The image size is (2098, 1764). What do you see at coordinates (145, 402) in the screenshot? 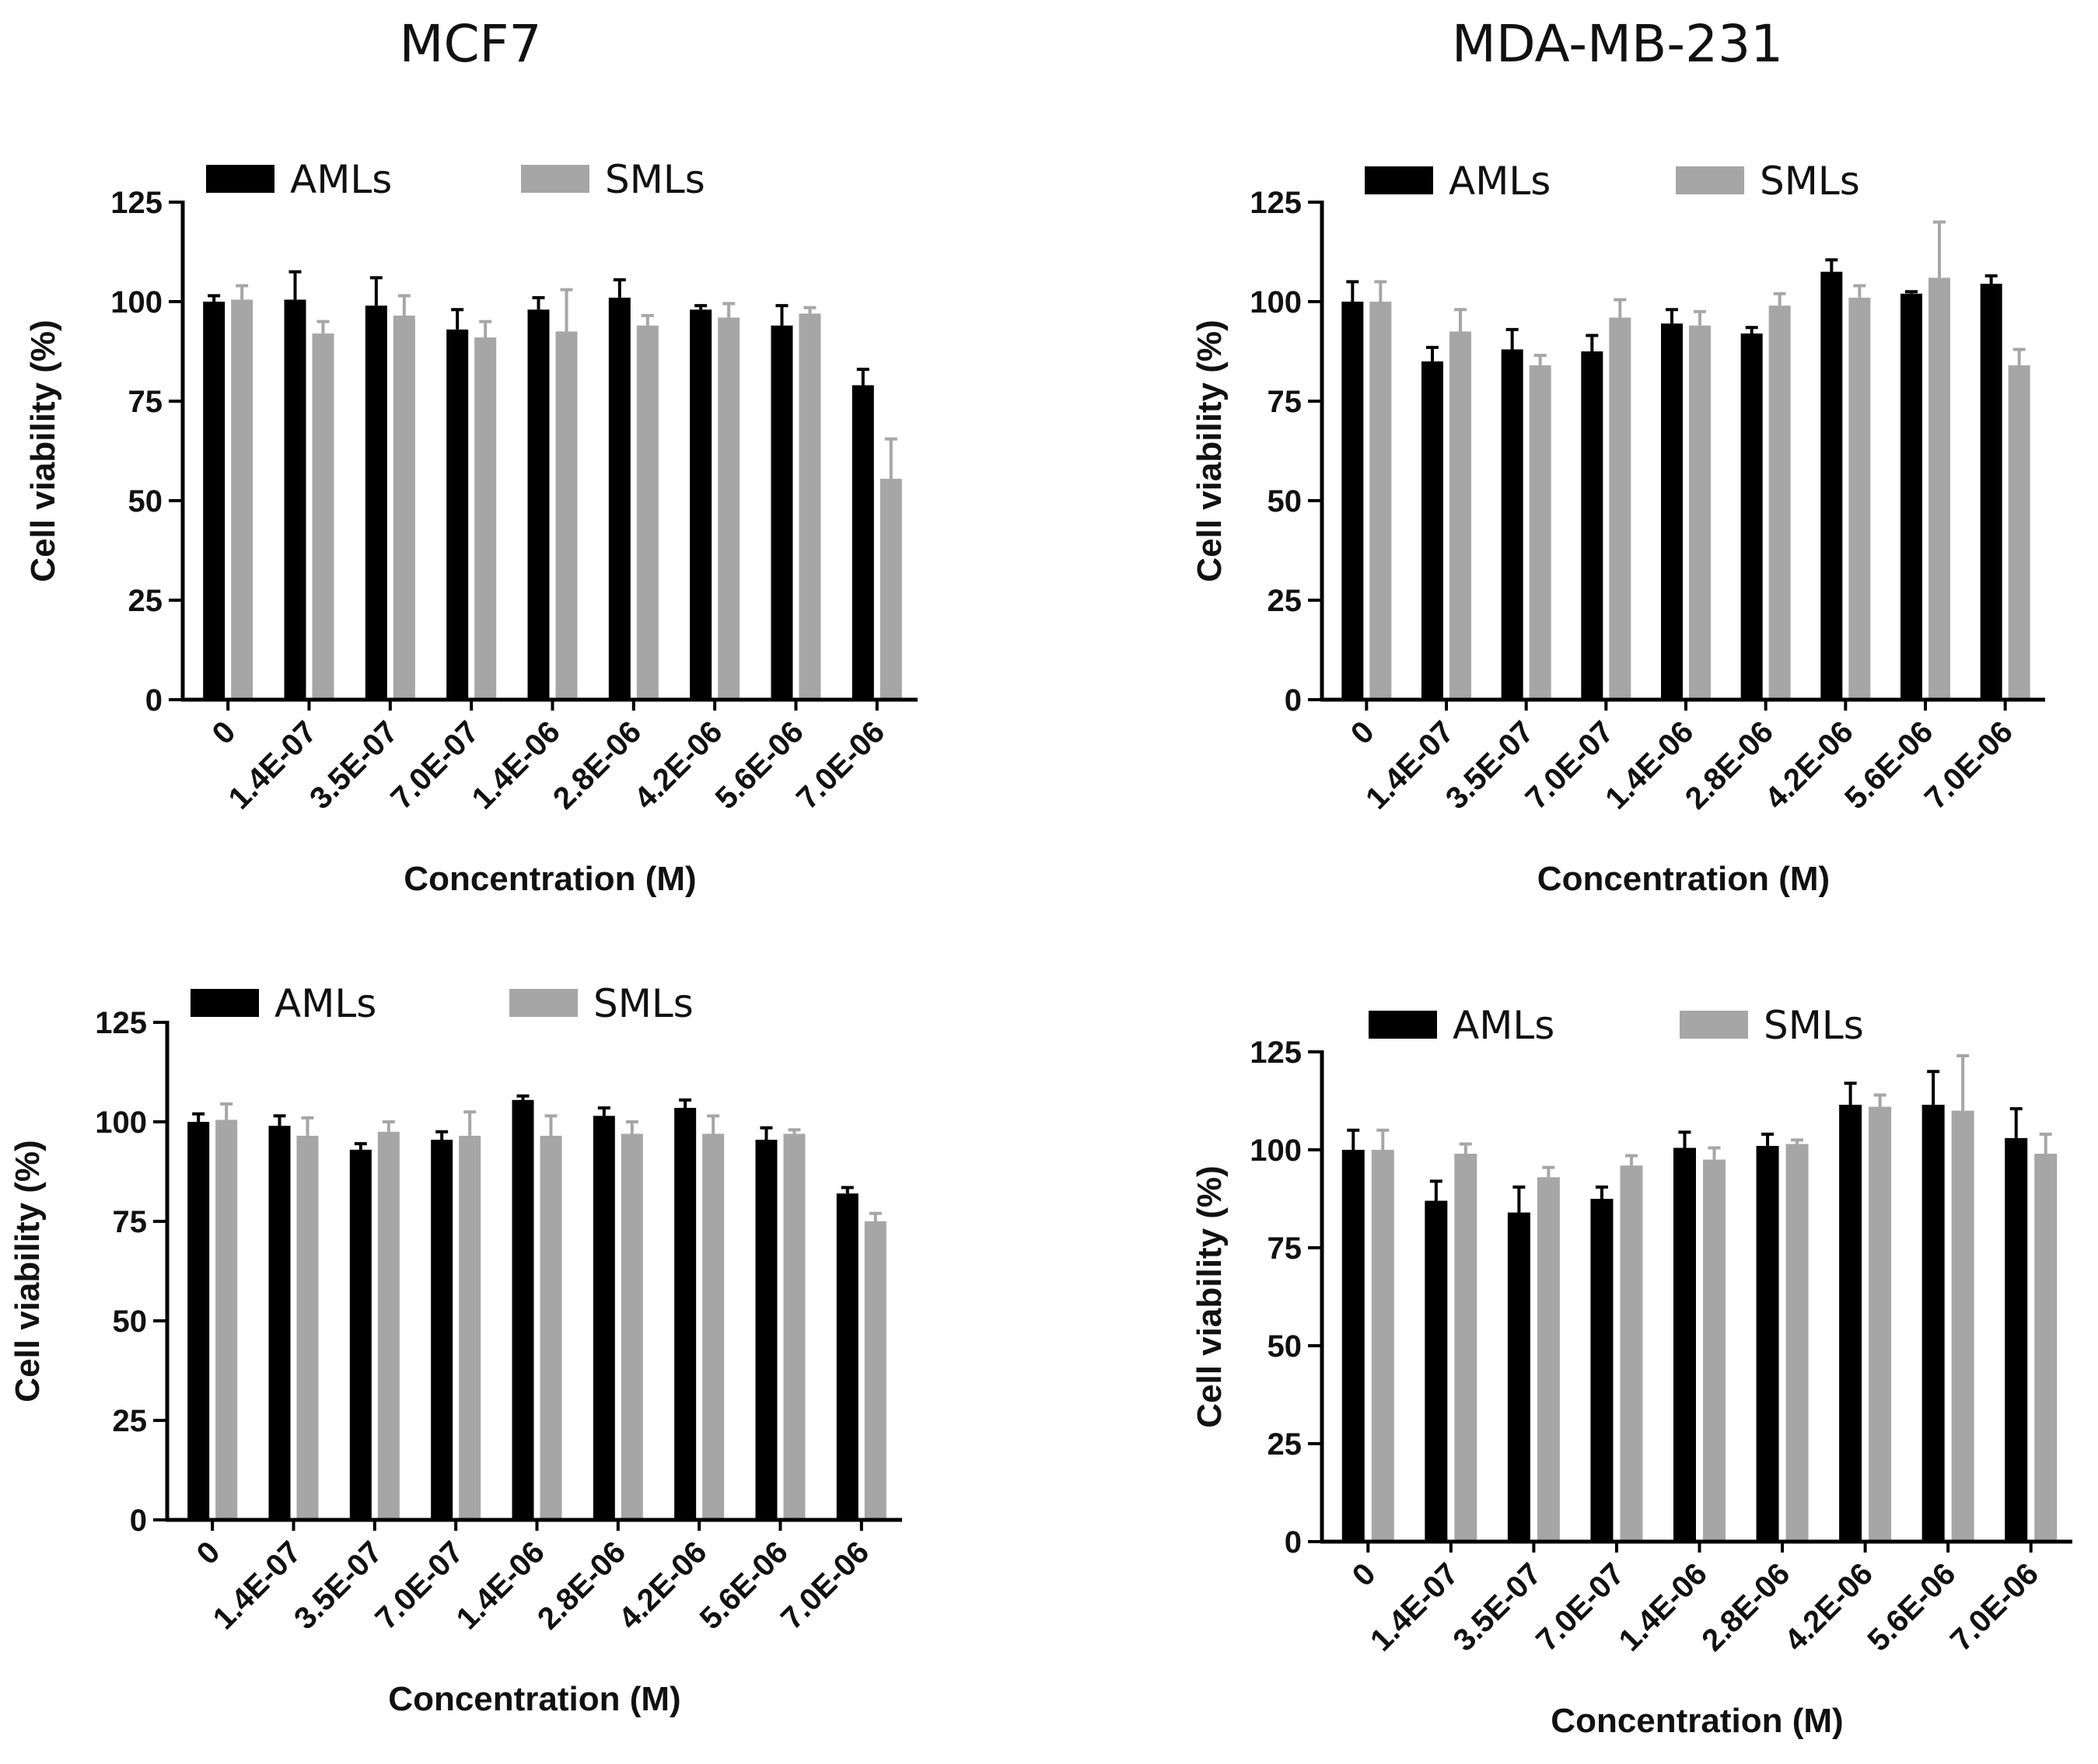
I see `y-tick-label: 75` at bounding box center [145, 402].